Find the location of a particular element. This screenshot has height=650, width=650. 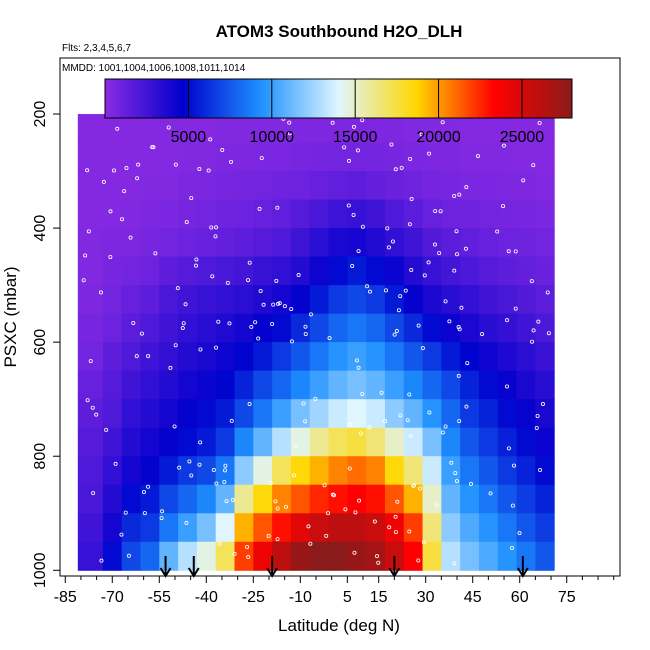

x-tick-label: -40 is located at coordinates (206, 597).